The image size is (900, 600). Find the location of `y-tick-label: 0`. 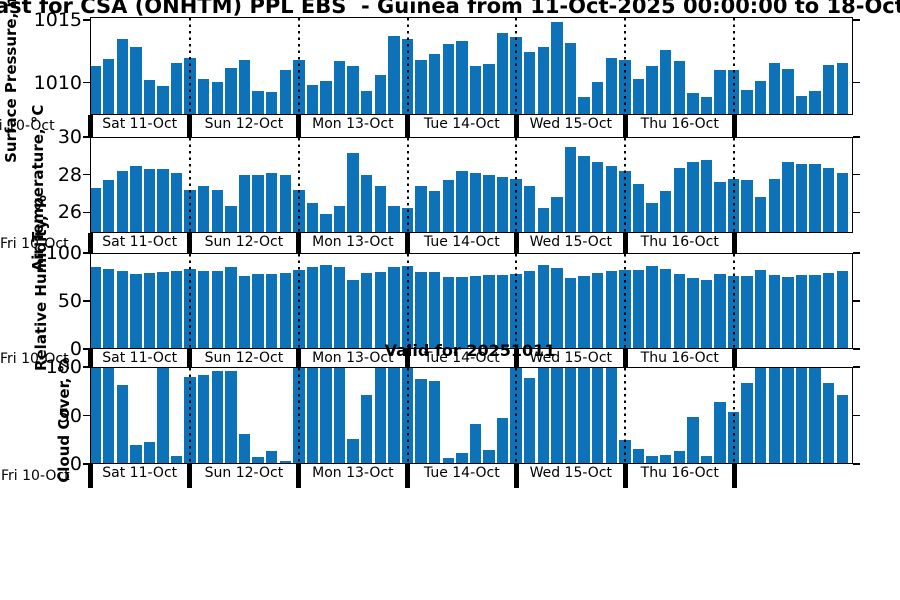

y-tick-label: 0 is located at coordinates (75, 464).